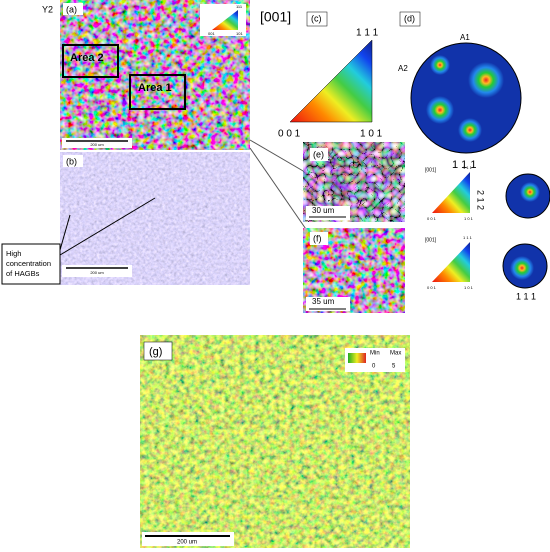 This screenshot has width=550, height=552. I want to click on panel-label: (a), so click(71, 9).